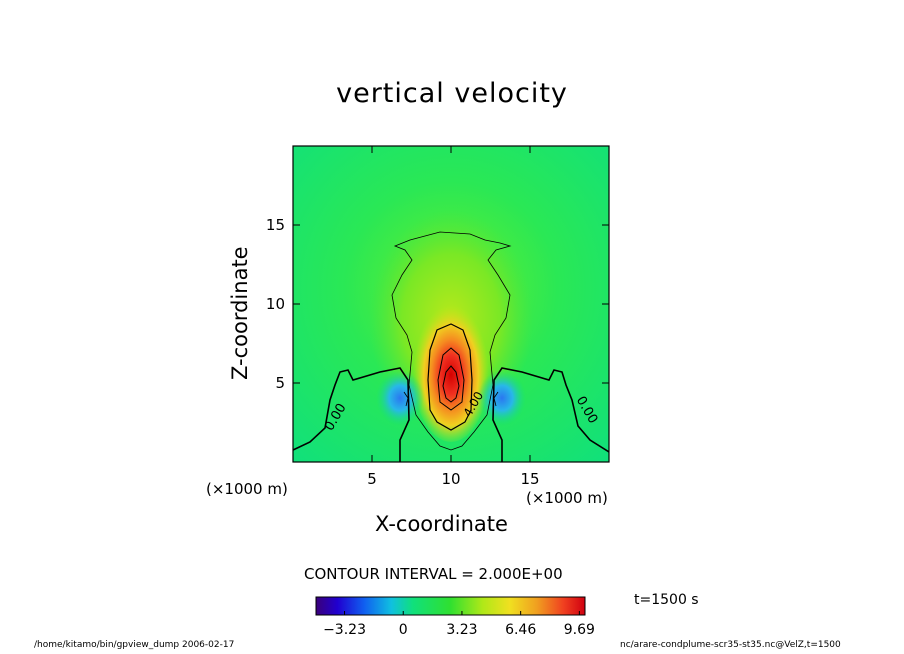 This screenshot has height=654, width=904. What do you see at coordinates (275, 304) in the screenshot?
I see `y-tick-label: 10` at bounding box center [275, 304].